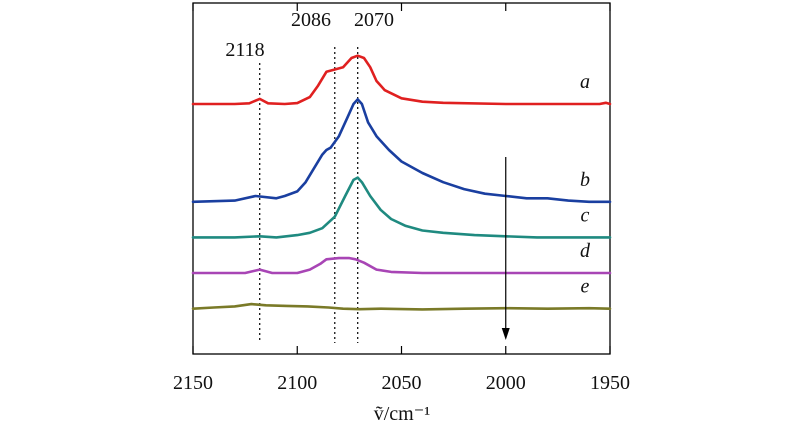  Describe the element at coordinates (585, 287) in the screenshot. I see `series-label-e: e` at that location.